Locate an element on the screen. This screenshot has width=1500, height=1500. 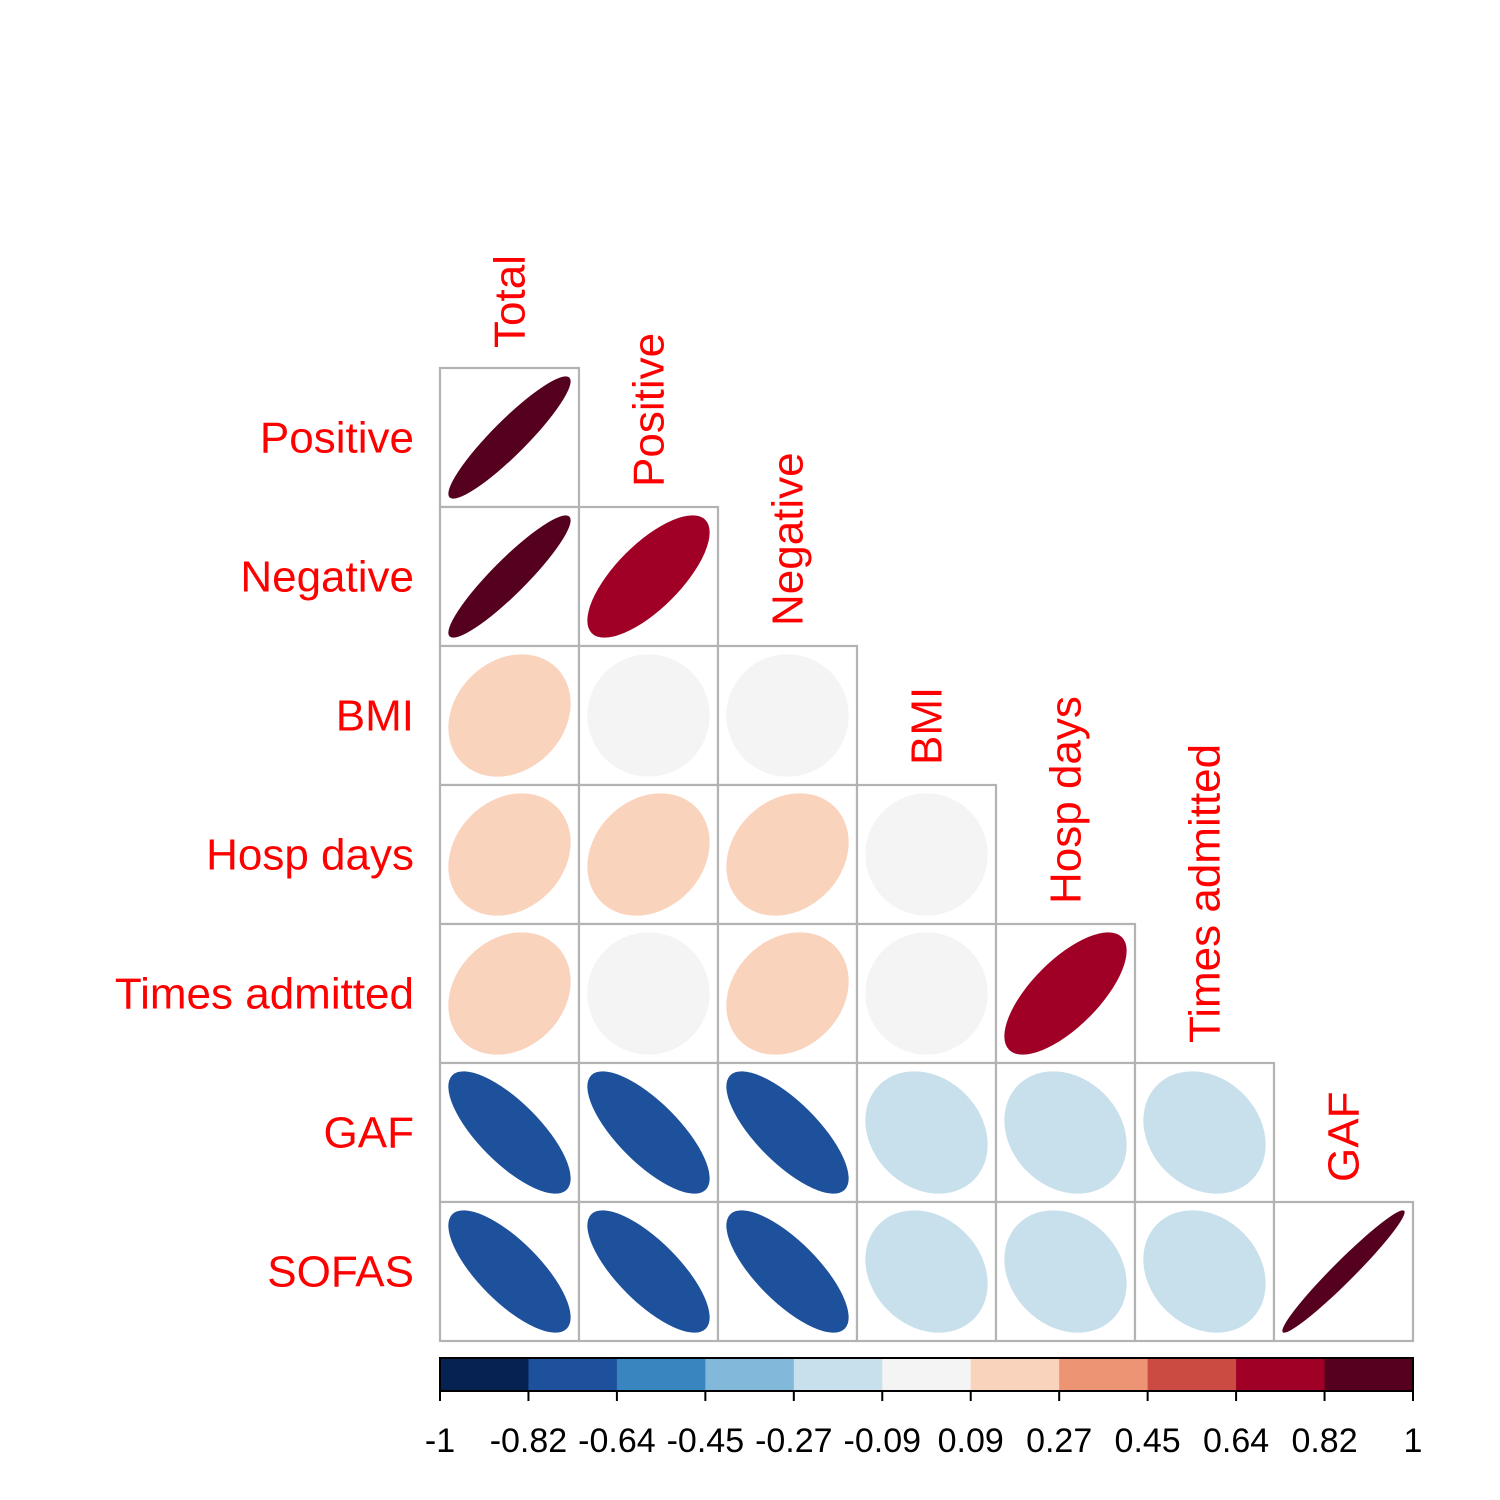
row-label: SOFAS is located at coordinates (340, 1272).